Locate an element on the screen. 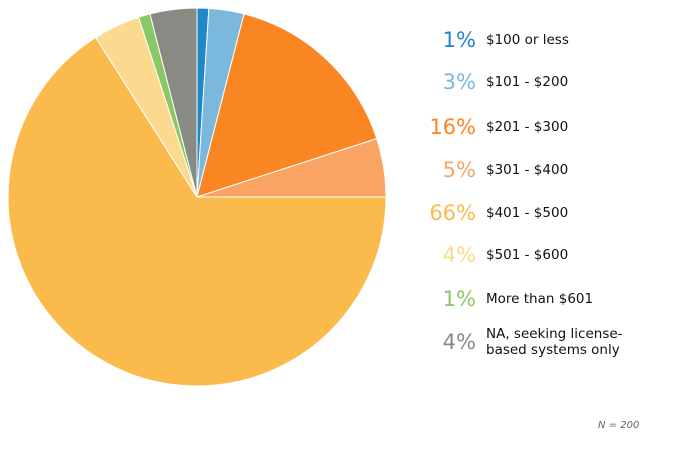 This screenshot has width=675, height=453. sample-size-note: N = 200 is located at coordinates (619, 425).